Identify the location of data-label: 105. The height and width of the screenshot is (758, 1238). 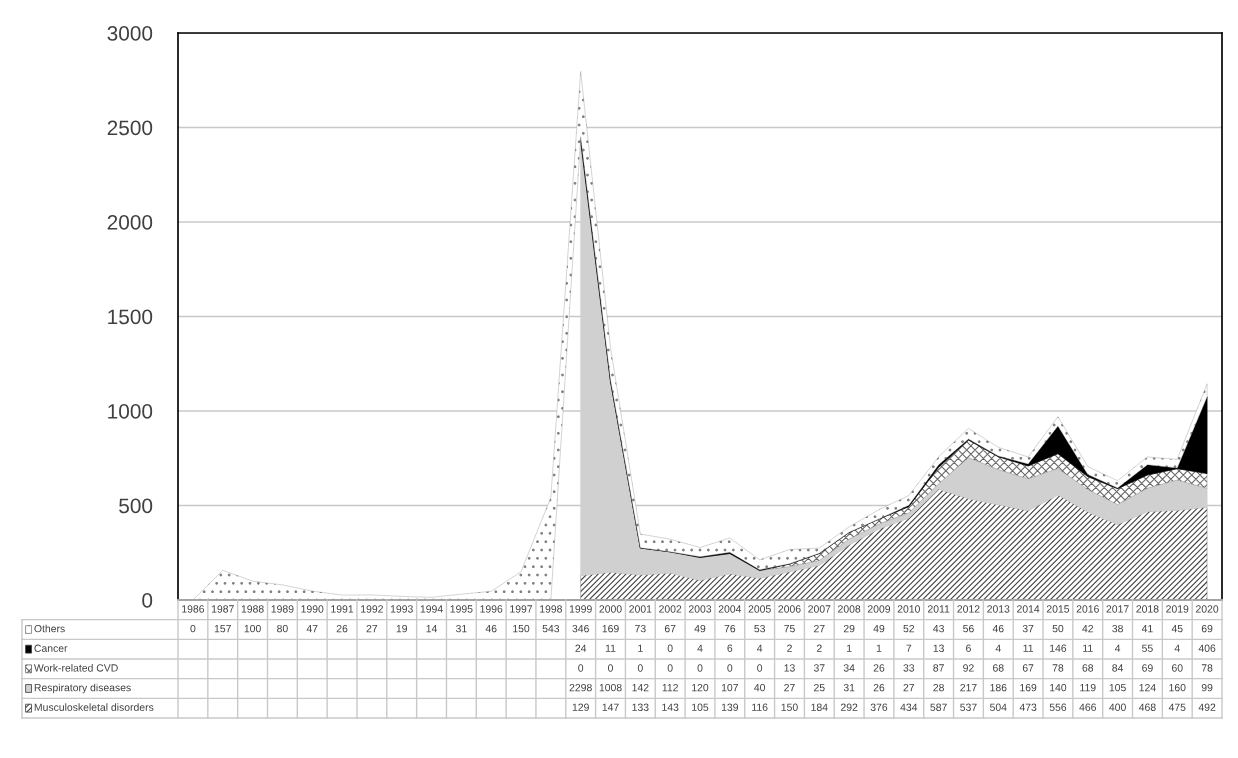
(1117, 687).